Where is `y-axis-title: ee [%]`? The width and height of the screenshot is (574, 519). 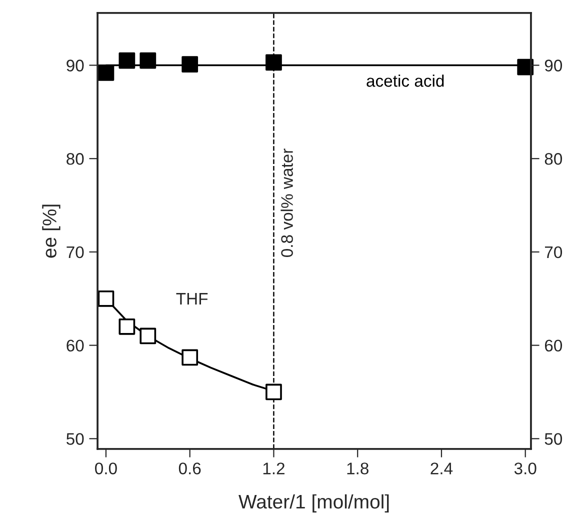 y-axis-title: ee [%] is located at coordinates (51, 231).